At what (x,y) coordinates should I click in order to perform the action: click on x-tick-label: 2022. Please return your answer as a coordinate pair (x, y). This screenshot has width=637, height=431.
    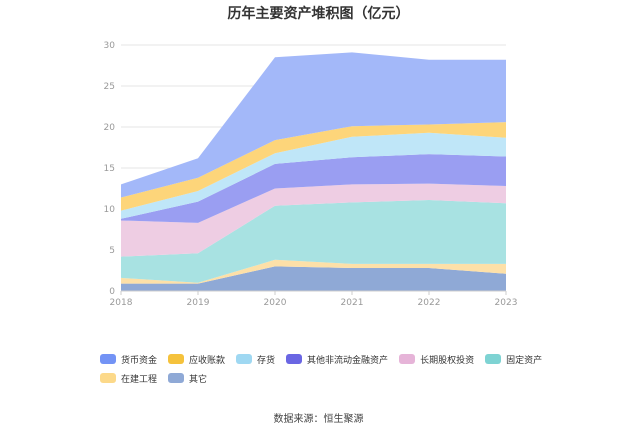
    Looking at the image, I should click on (429, 303).